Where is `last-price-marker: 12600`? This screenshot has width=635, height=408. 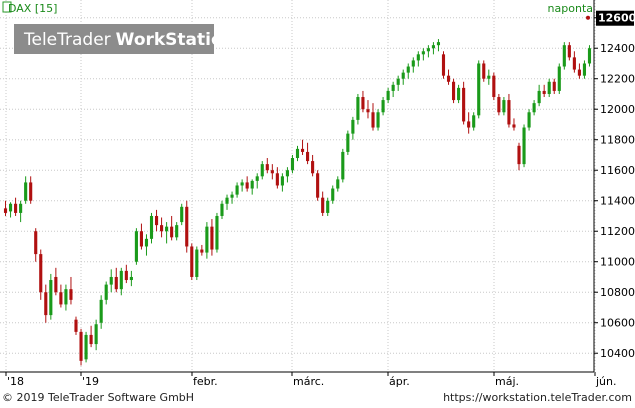 last-price-marker: 12600 is located at coordinates (610, 18).